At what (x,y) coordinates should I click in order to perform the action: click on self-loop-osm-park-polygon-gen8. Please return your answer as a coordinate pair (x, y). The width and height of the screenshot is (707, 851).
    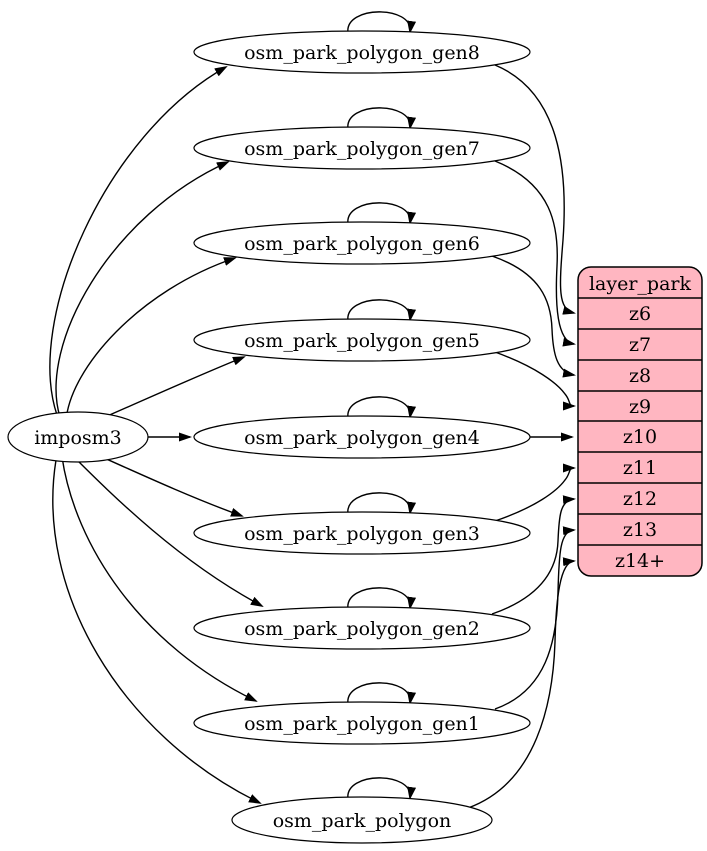
    Looking at the image, I should click on (382, 22).